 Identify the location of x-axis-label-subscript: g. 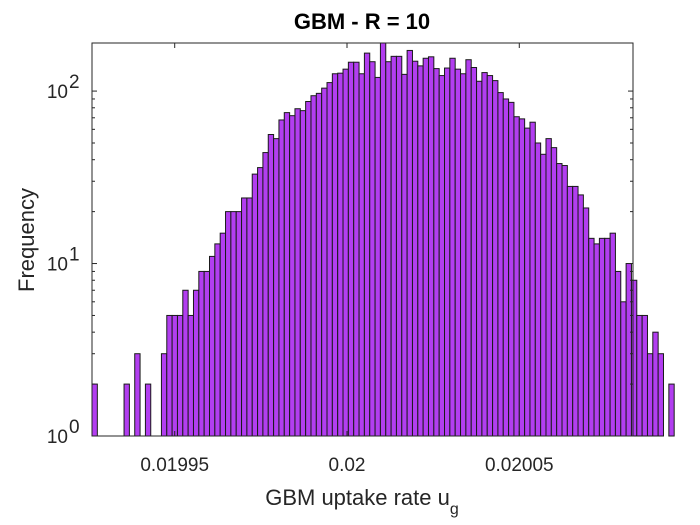
(454, 509).